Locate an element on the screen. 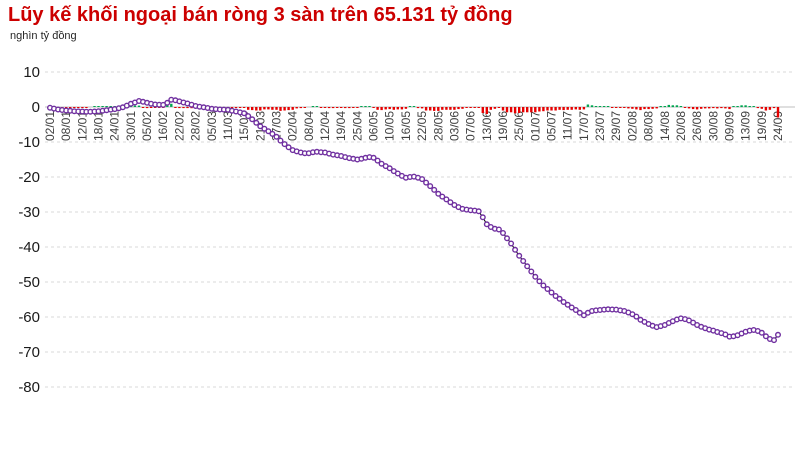  x-tick-label: 19/04 is located at coordinates (341, 126).